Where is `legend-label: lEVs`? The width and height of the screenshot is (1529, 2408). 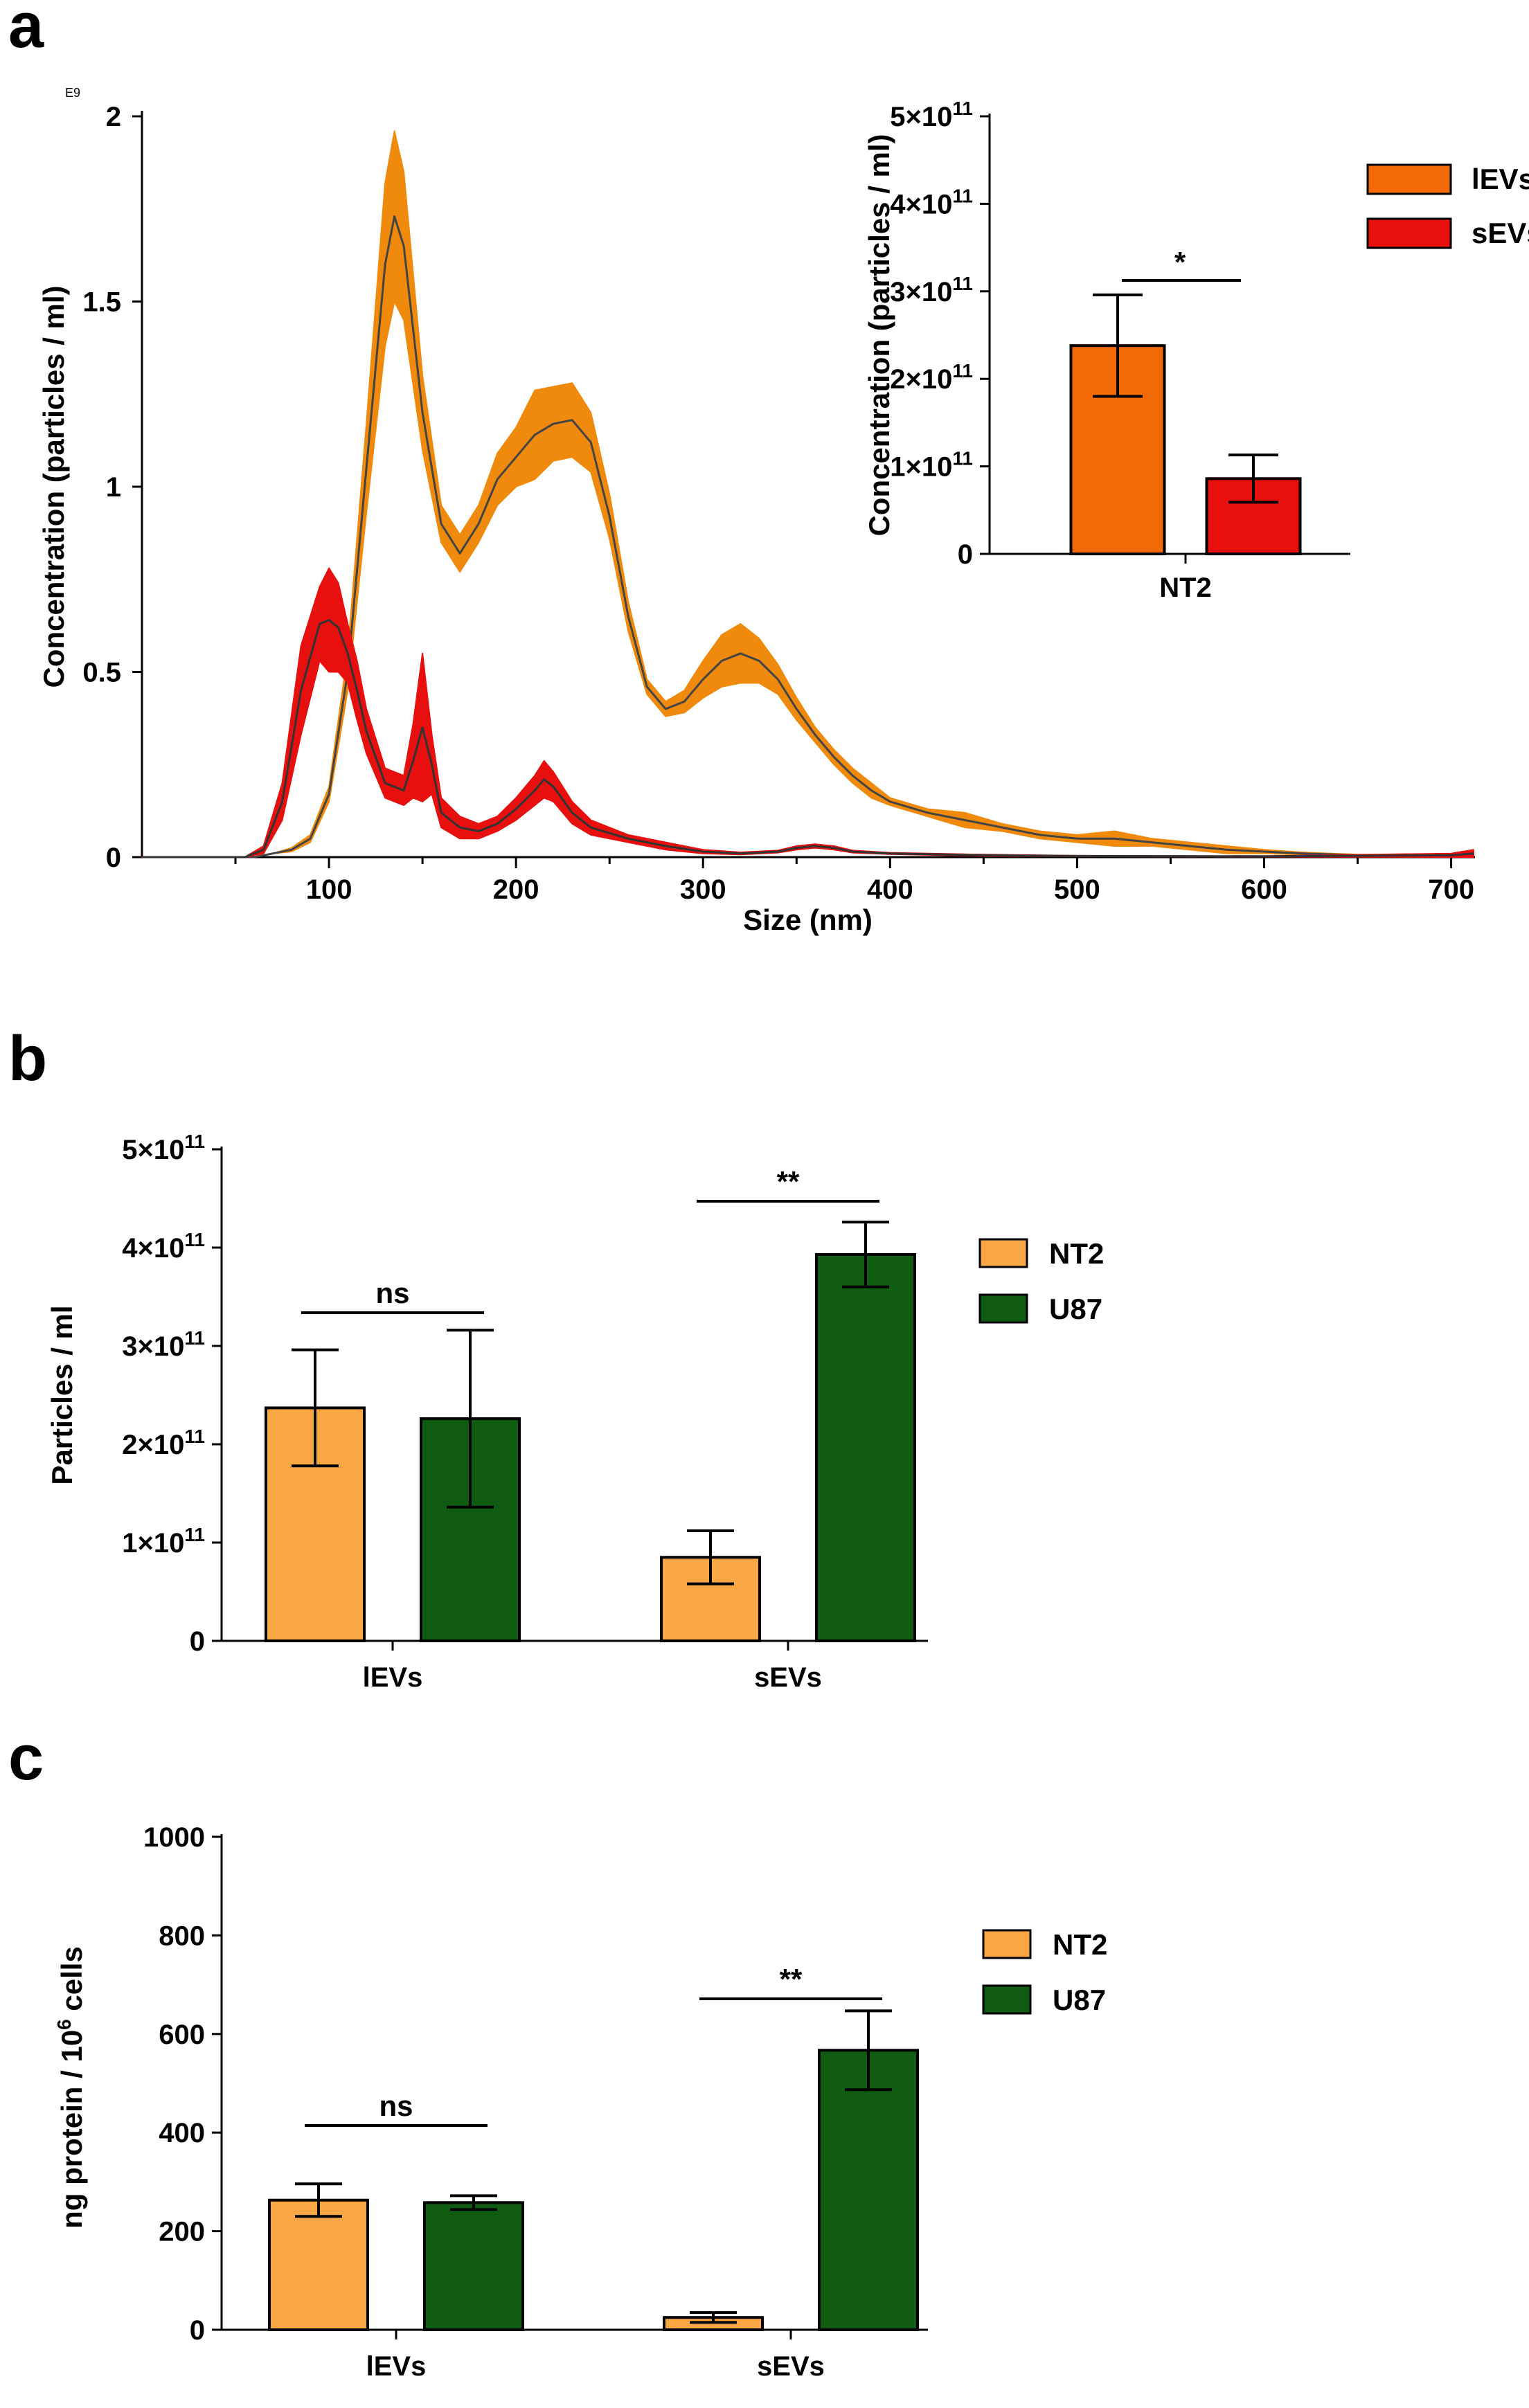 legend-label: lEVs is located at coordinates (1500, 179).